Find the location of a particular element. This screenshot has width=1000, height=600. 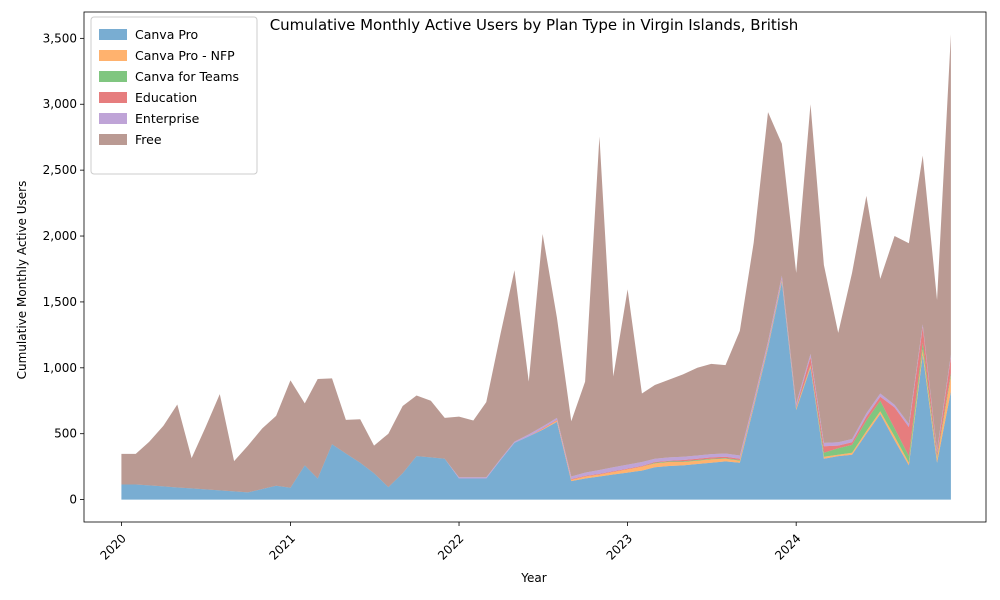

y-tick-label: 500 is located at coordinates (65, 434).